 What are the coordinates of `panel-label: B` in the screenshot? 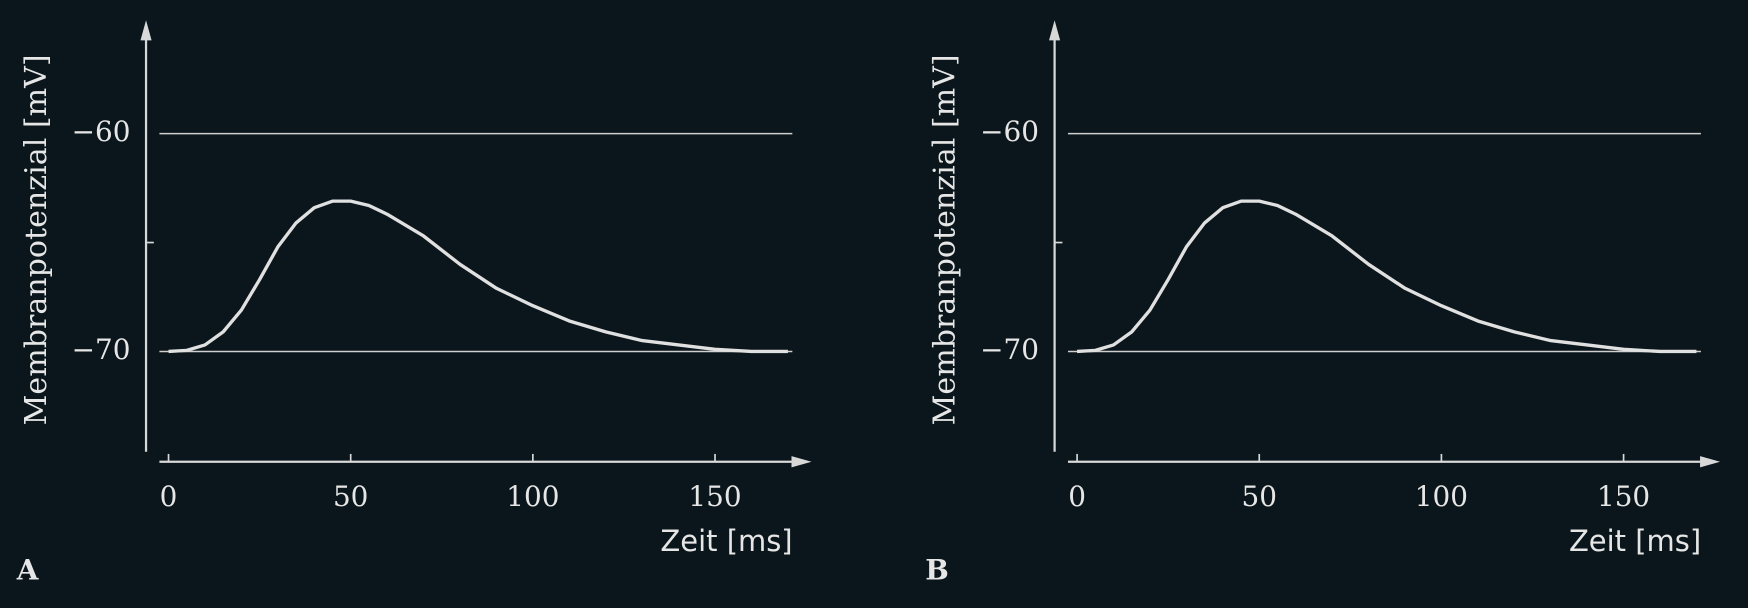 It's located at (937, 570).